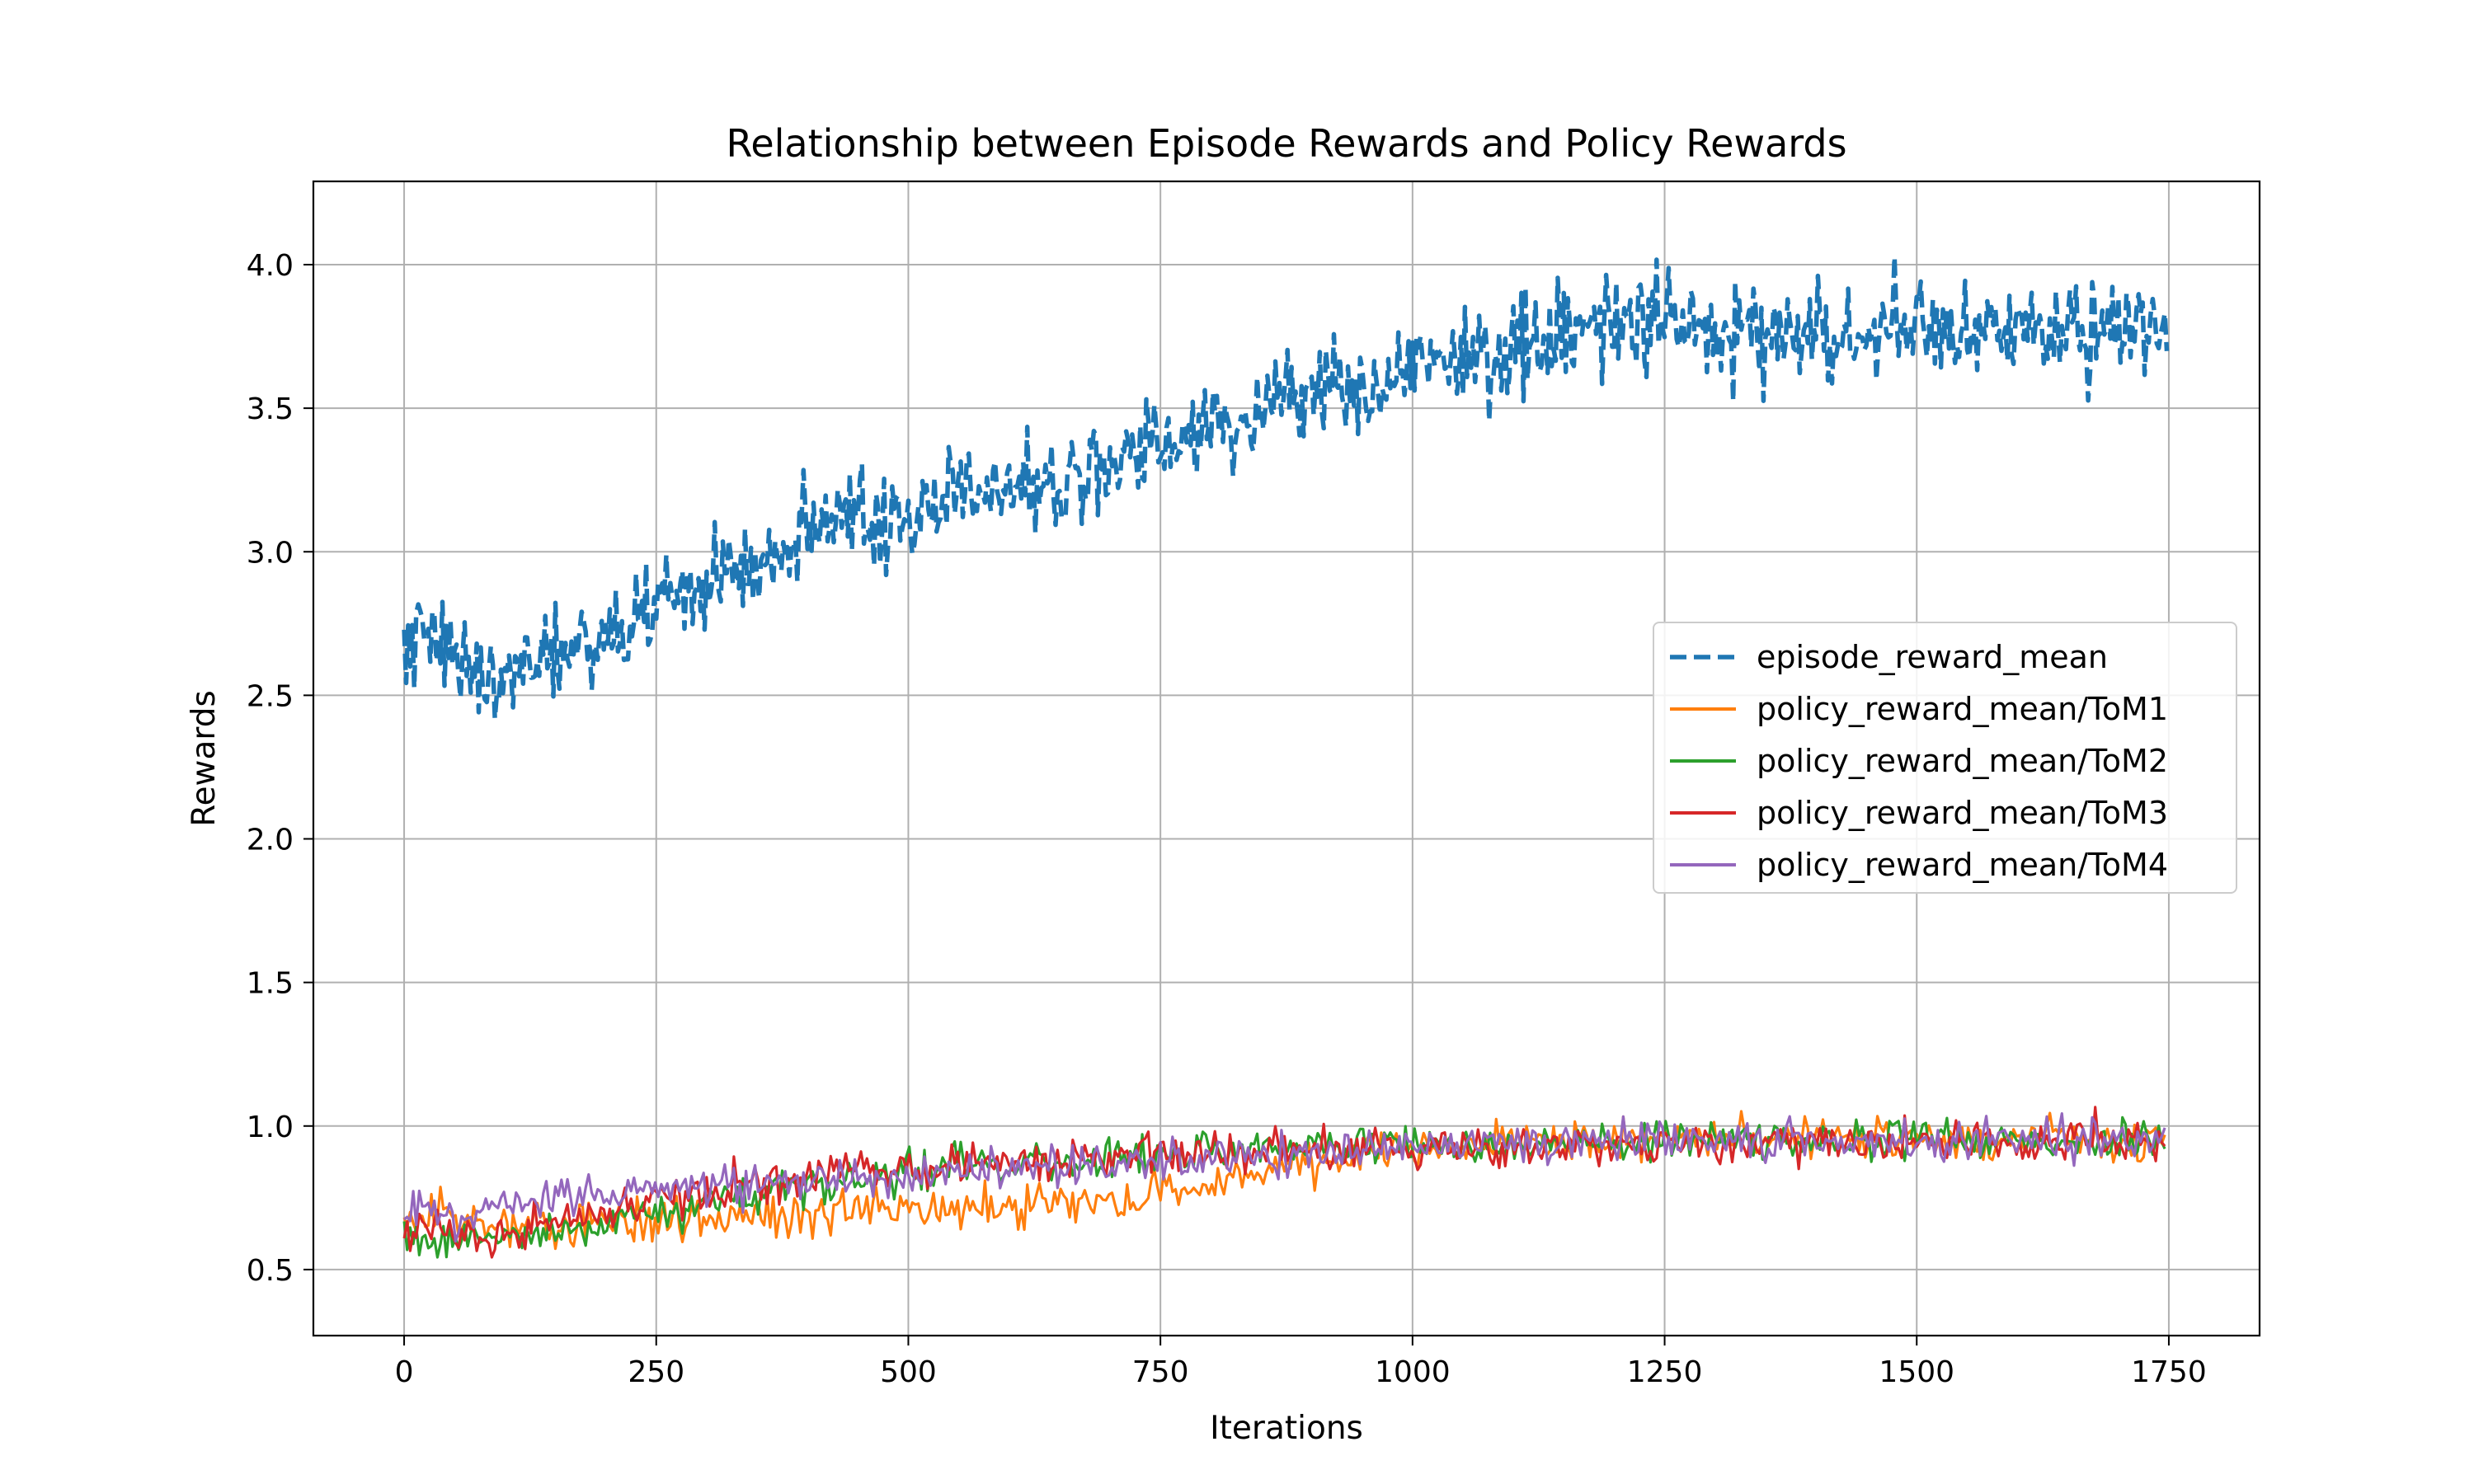 The width and height of the screenshot is (2474, 1484). Describe the element at coordinates (908, 1372) in the screenshot. I see `x-tick-label: 500` at that location.